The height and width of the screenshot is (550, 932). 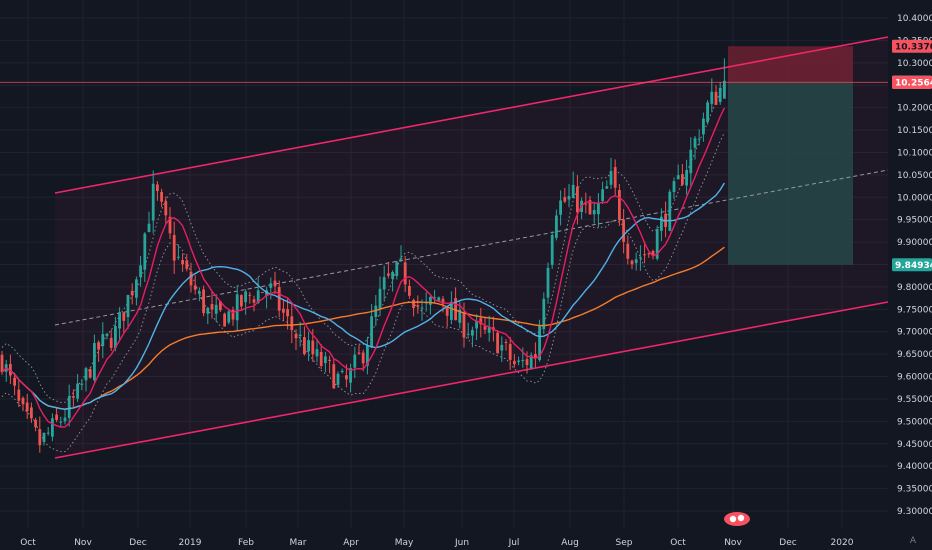 I want to click on auto-scale-icon: A, so click(x=912, y=541).